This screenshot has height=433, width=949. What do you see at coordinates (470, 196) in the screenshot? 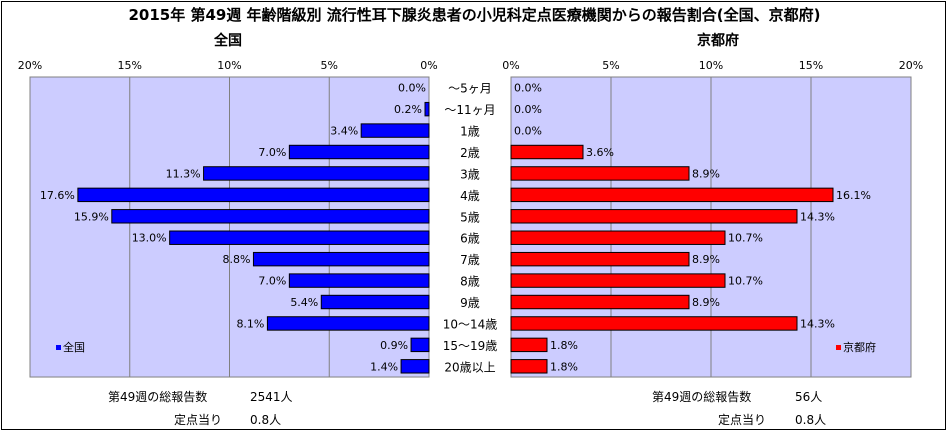
I see `category-label: 4歳` at bounding box center [470, 196].